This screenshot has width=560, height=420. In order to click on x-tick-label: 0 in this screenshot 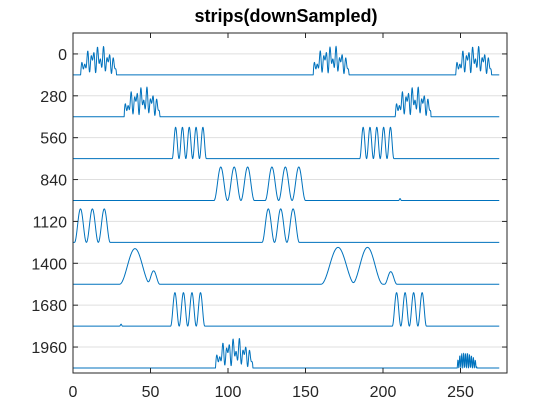, I will do `click(73, 392)`.